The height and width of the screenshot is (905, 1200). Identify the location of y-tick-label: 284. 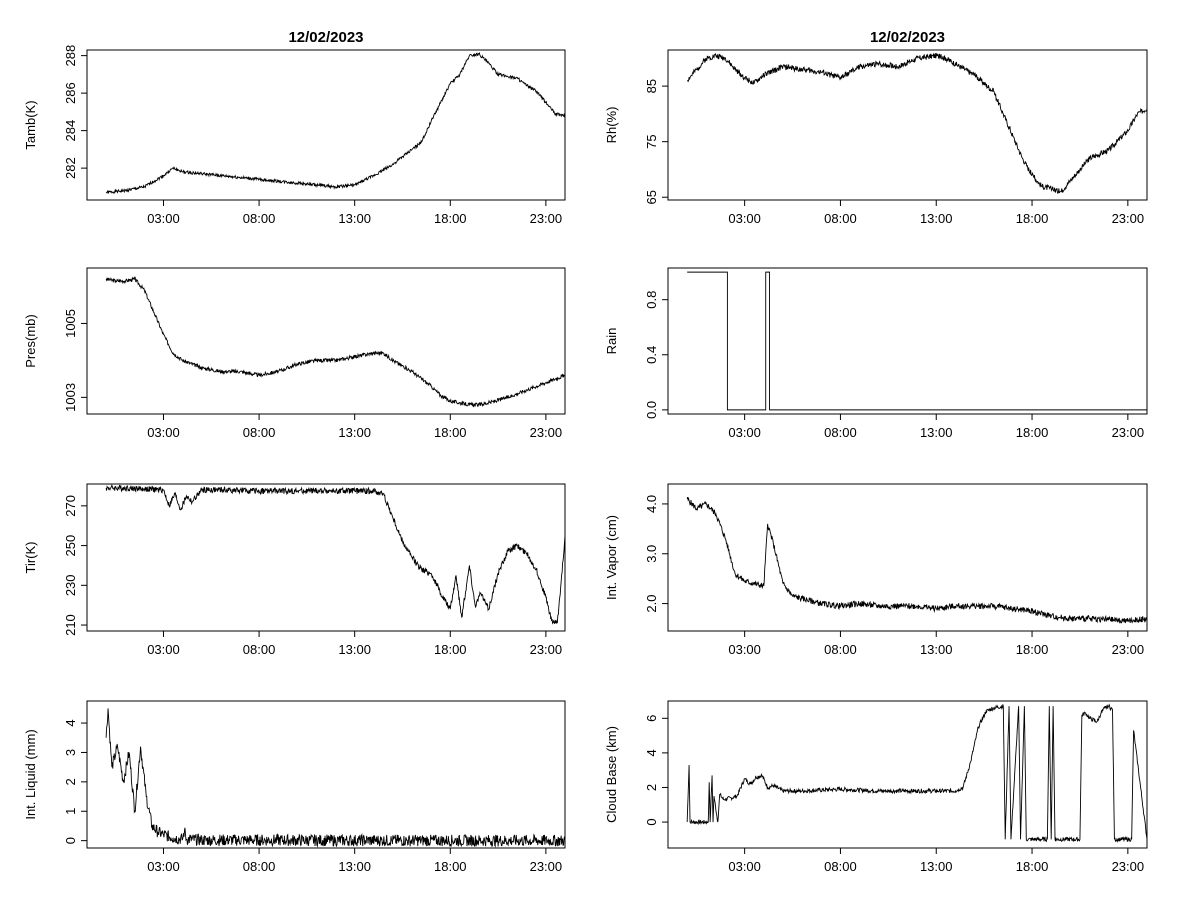
(70, 131).